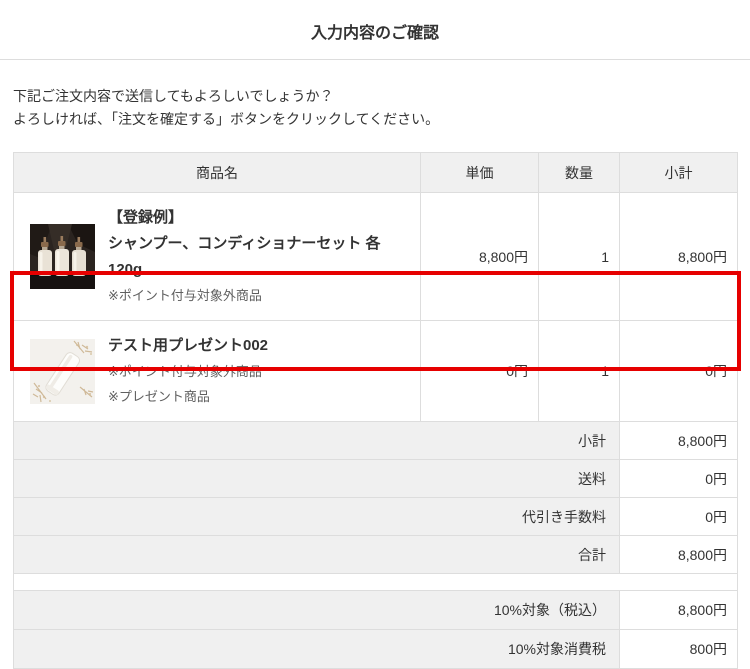 Image resolution: width=750 pixels, height=669 pixels. I want to click on summary-row-total: 合計 8,800円, so click(375, 554).